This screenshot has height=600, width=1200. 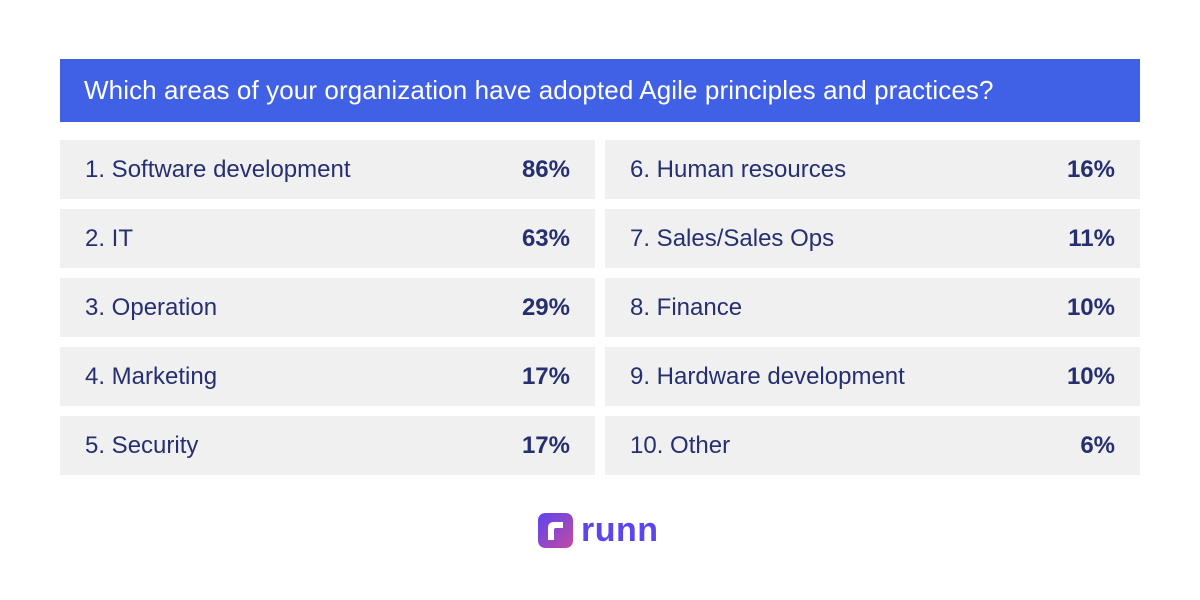 I want to click on row-label: 6. Human resources, so click(x=738, y=169).